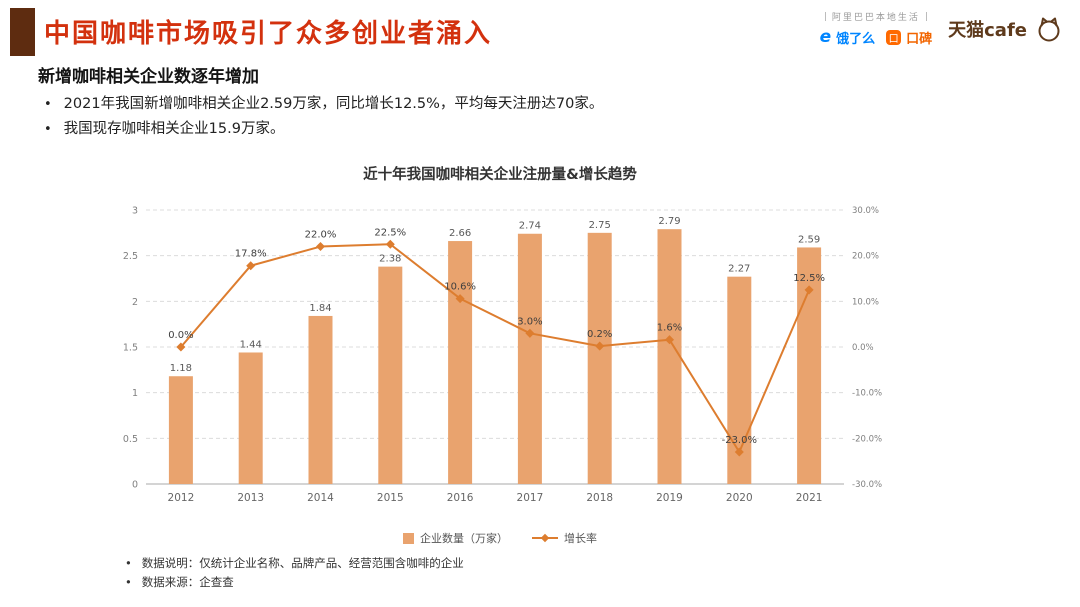 The height and width of the screenshot is (607, 1080). I want to click on footnote-item: • 数据说明：仅统计企业名称、品牌产品、经营范围含咖啡的企业, so click(294, 563).